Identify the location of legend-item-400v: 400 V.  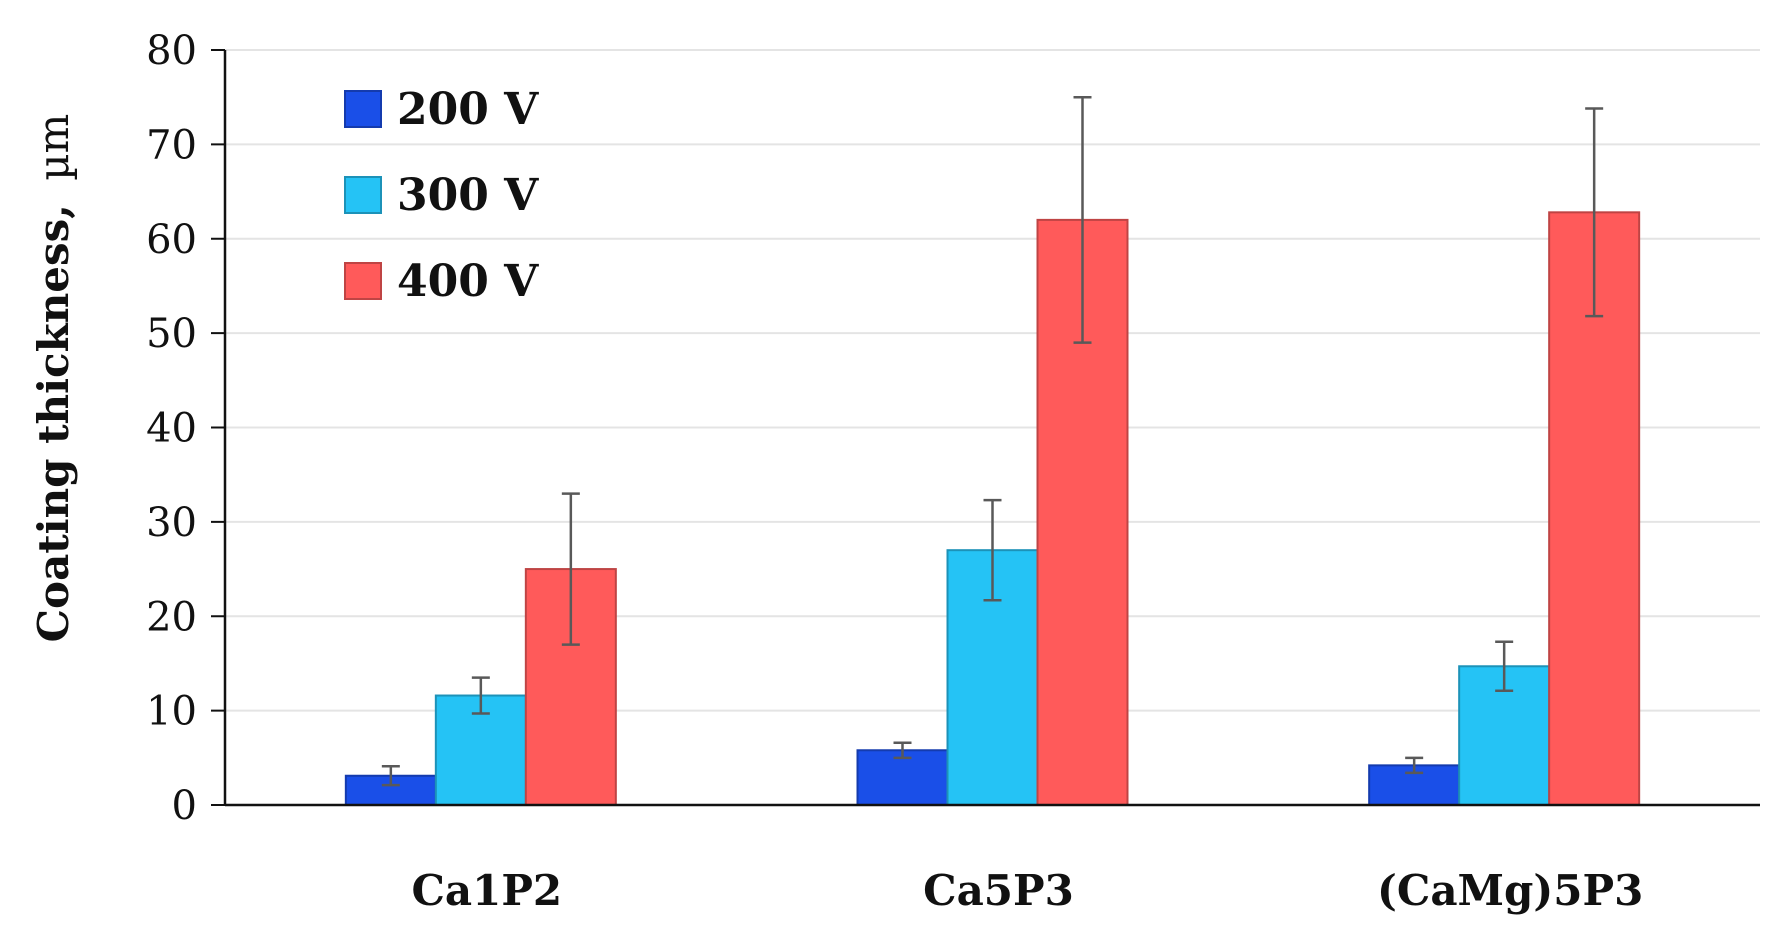
(441, 281).